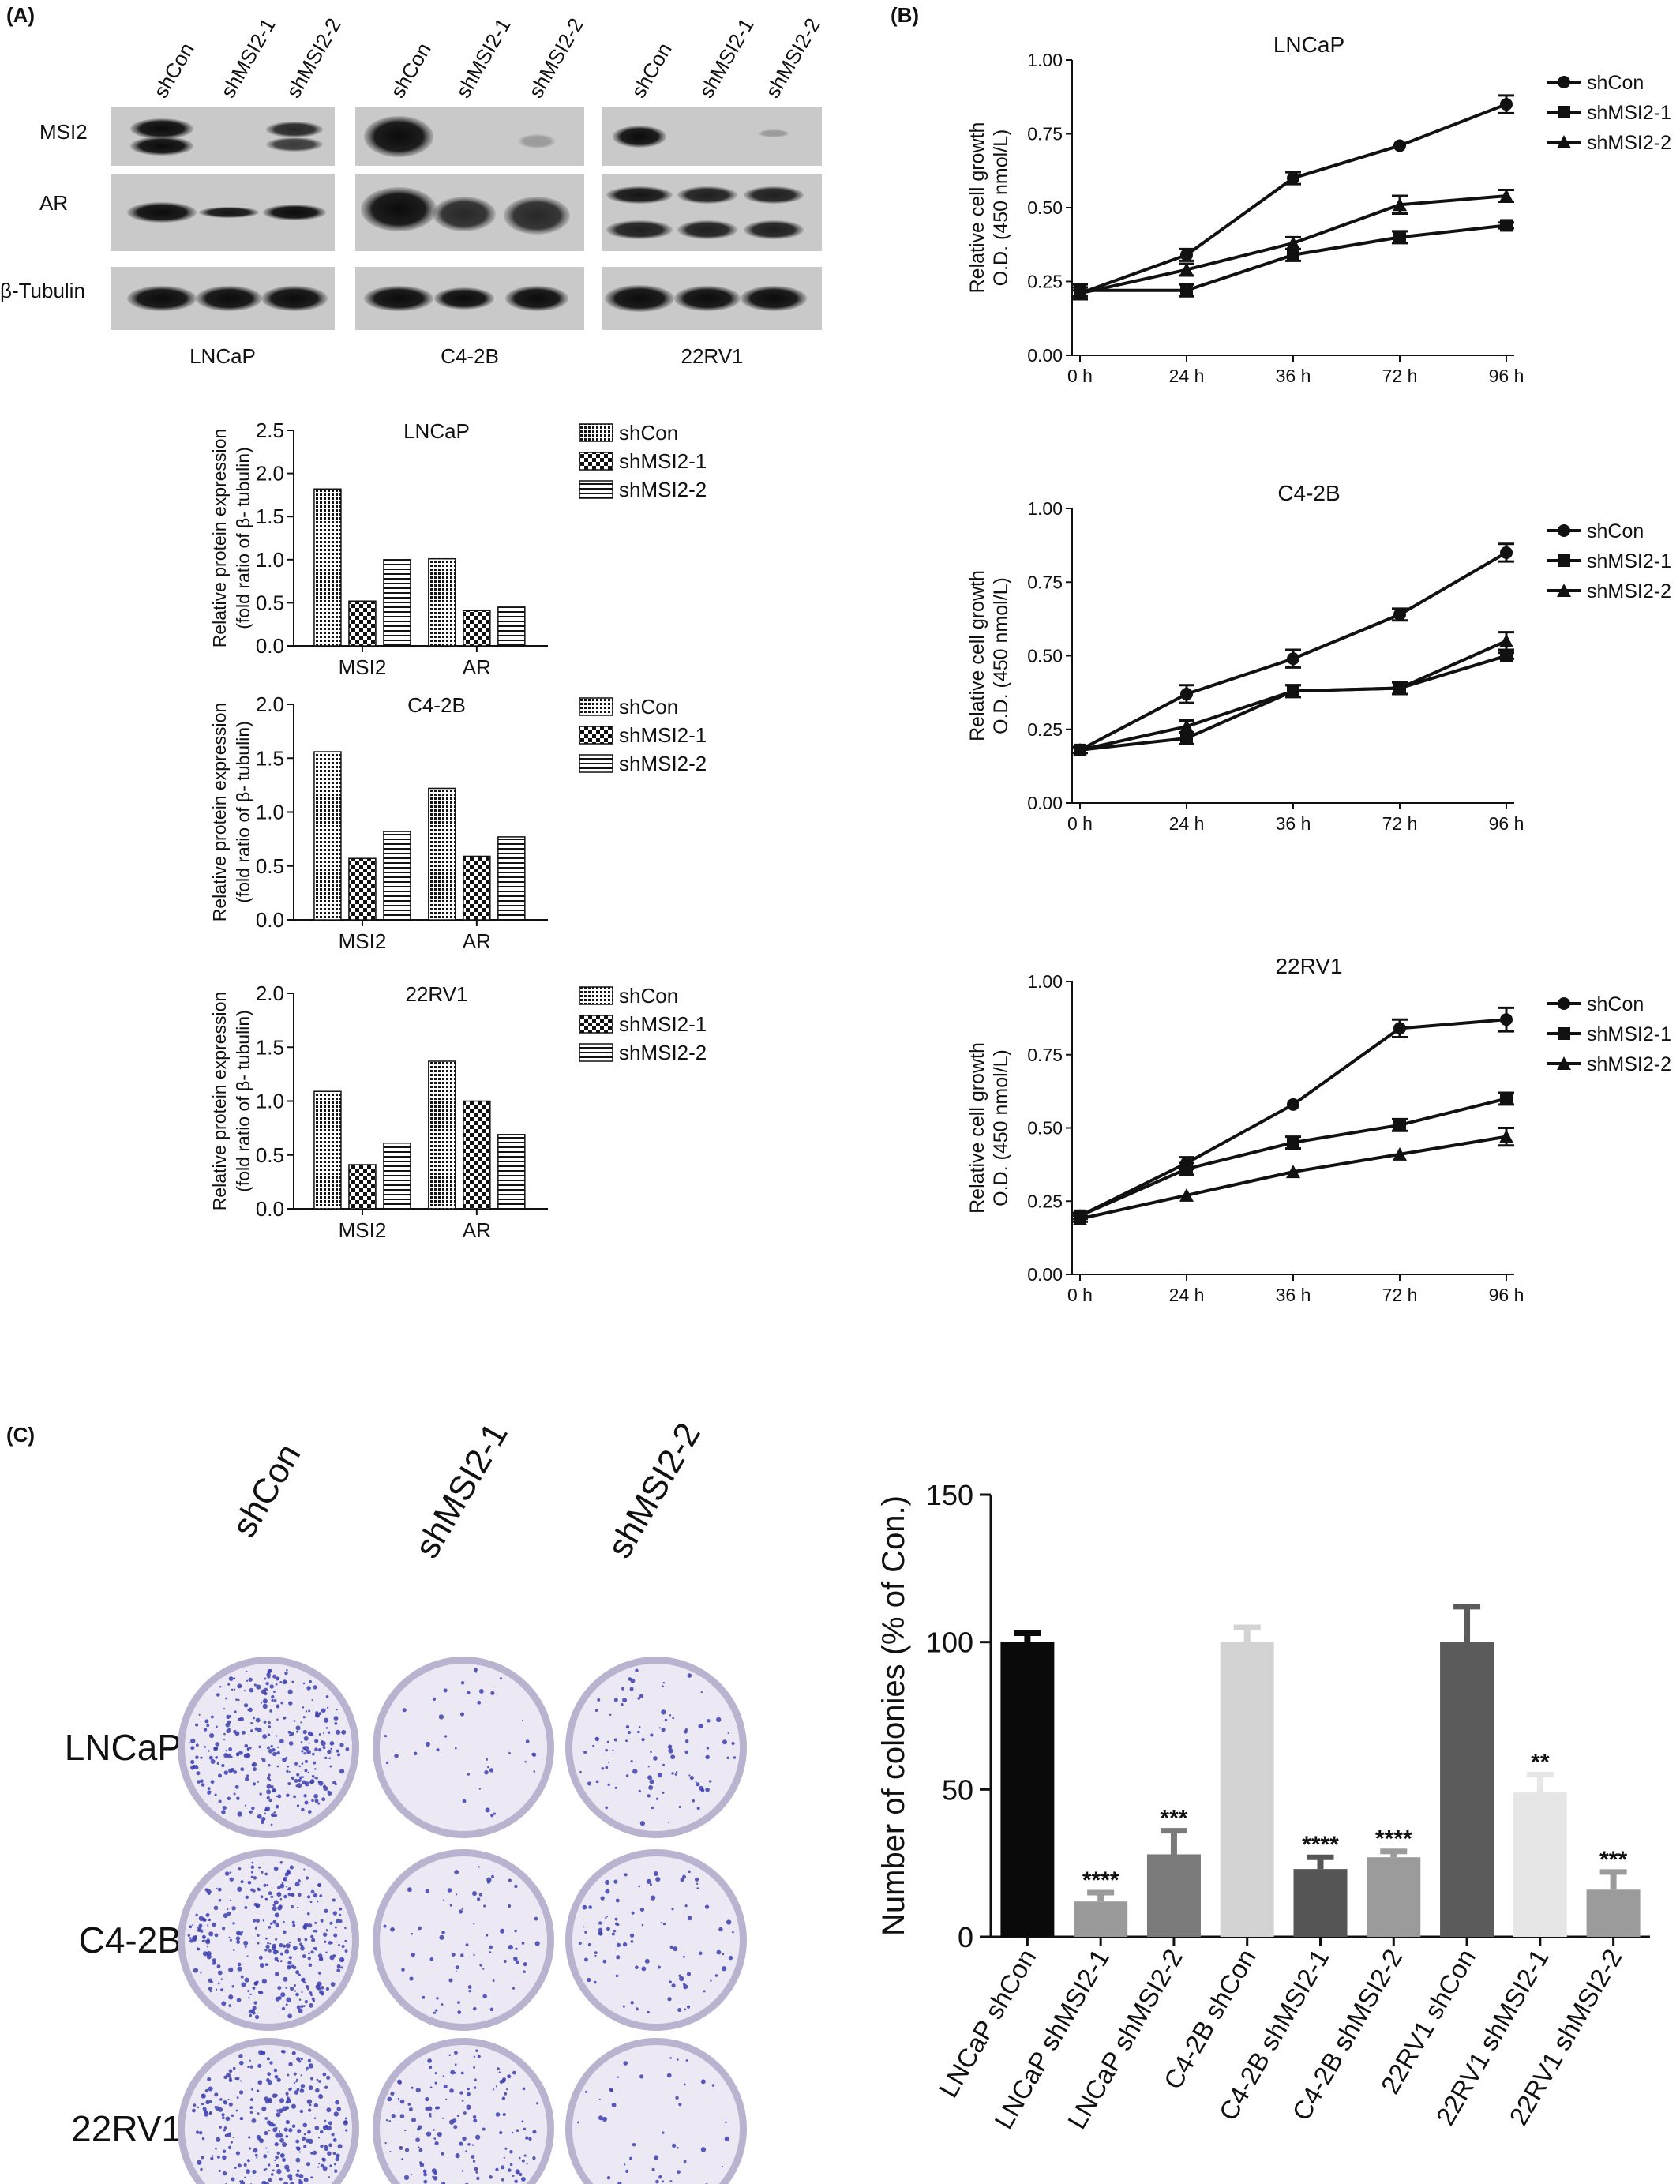 This screenshot has width=1680, height=2184. Describe the element at coordinates (270, 1101) in the screenshot. I see `y-tick-label: 1.0` at that location.